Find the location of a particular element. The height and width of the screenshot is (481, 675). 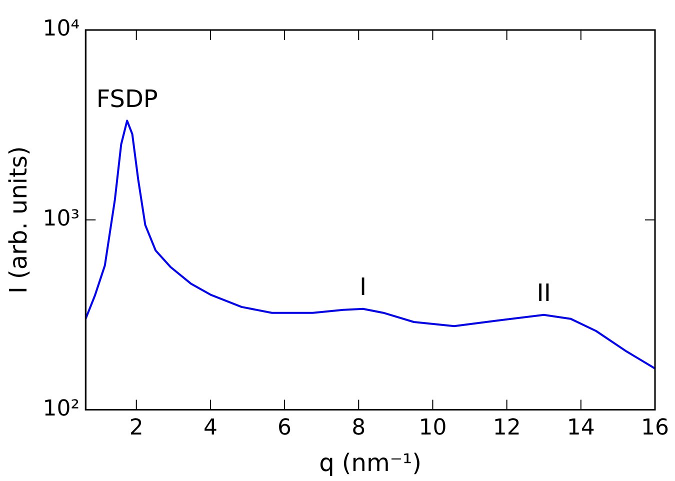

x-tick-label: 6 is located at coordinates (285, 428).